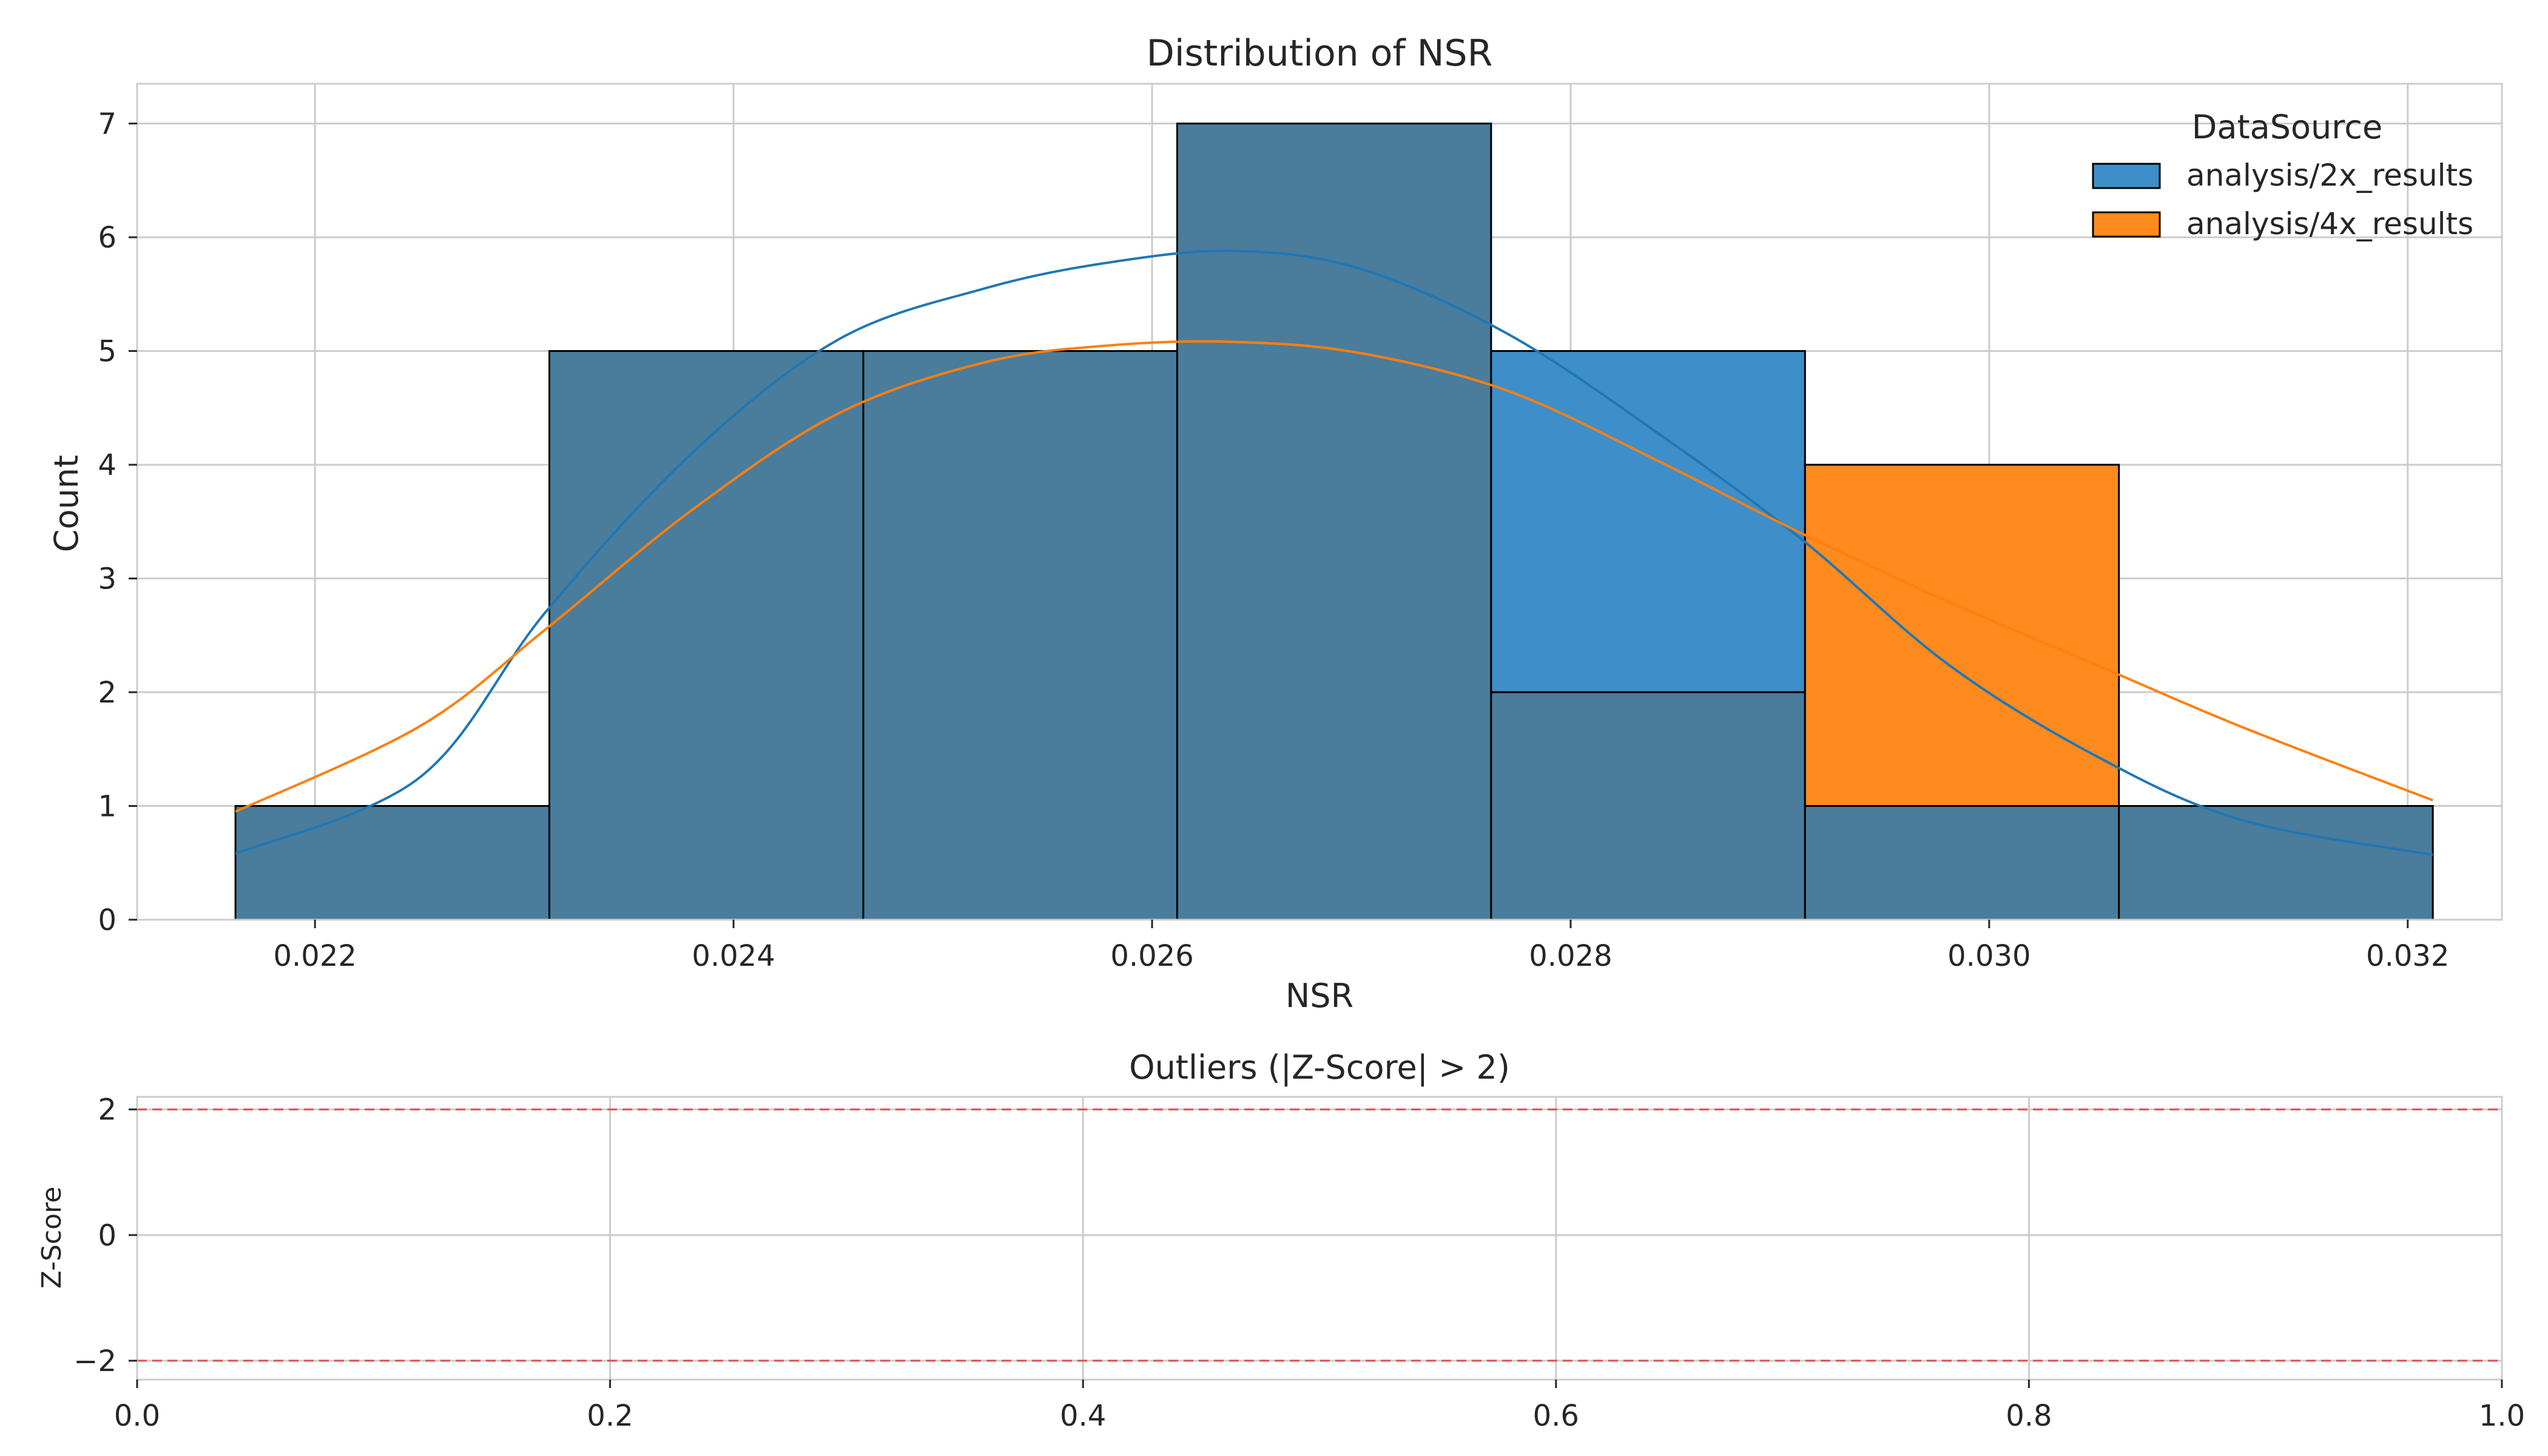  What do you see at coordinates (107, 579) in the screenshot?
I see `histogram-y-tick-label: 3` at bounding box center [107, 579].